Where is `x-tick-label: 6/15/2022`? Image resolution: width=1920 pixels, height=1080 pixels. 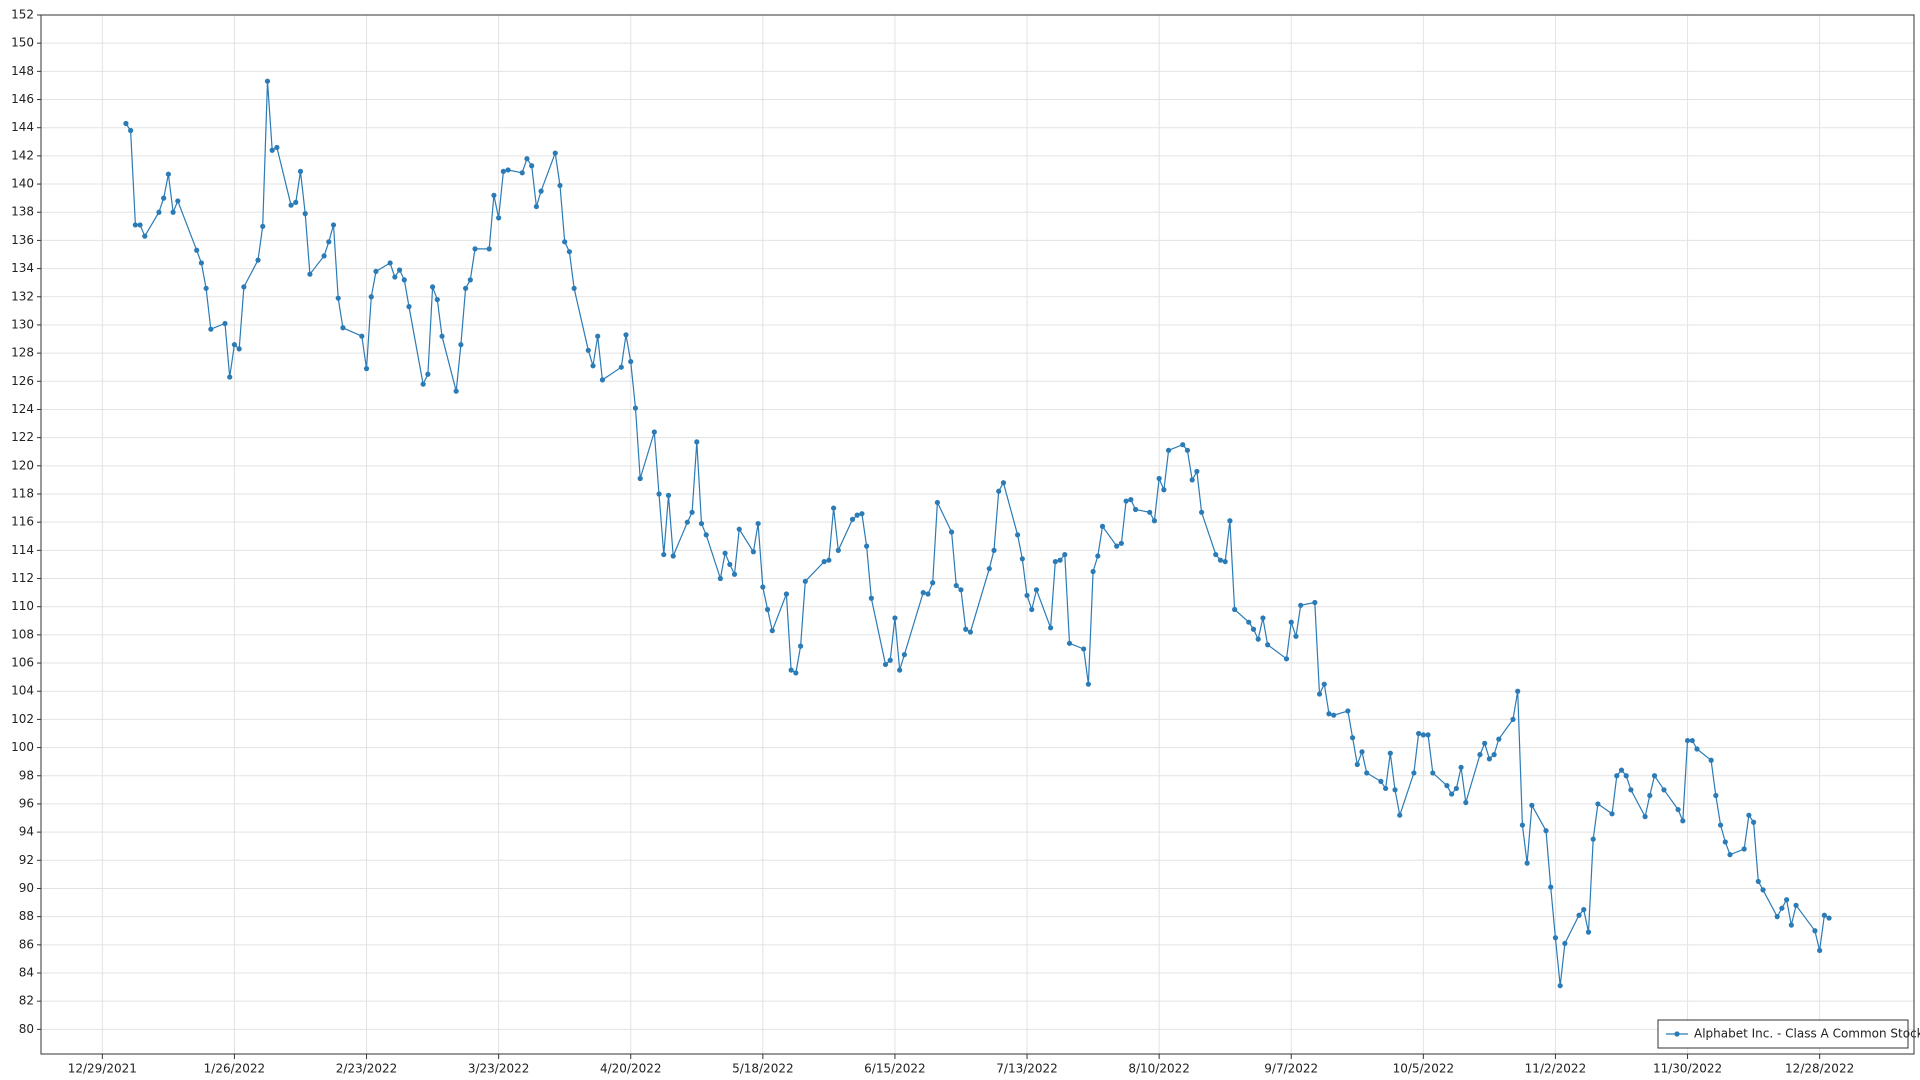
x-tick-label: 6/15/2022 is located at coordinates (895, 1069).